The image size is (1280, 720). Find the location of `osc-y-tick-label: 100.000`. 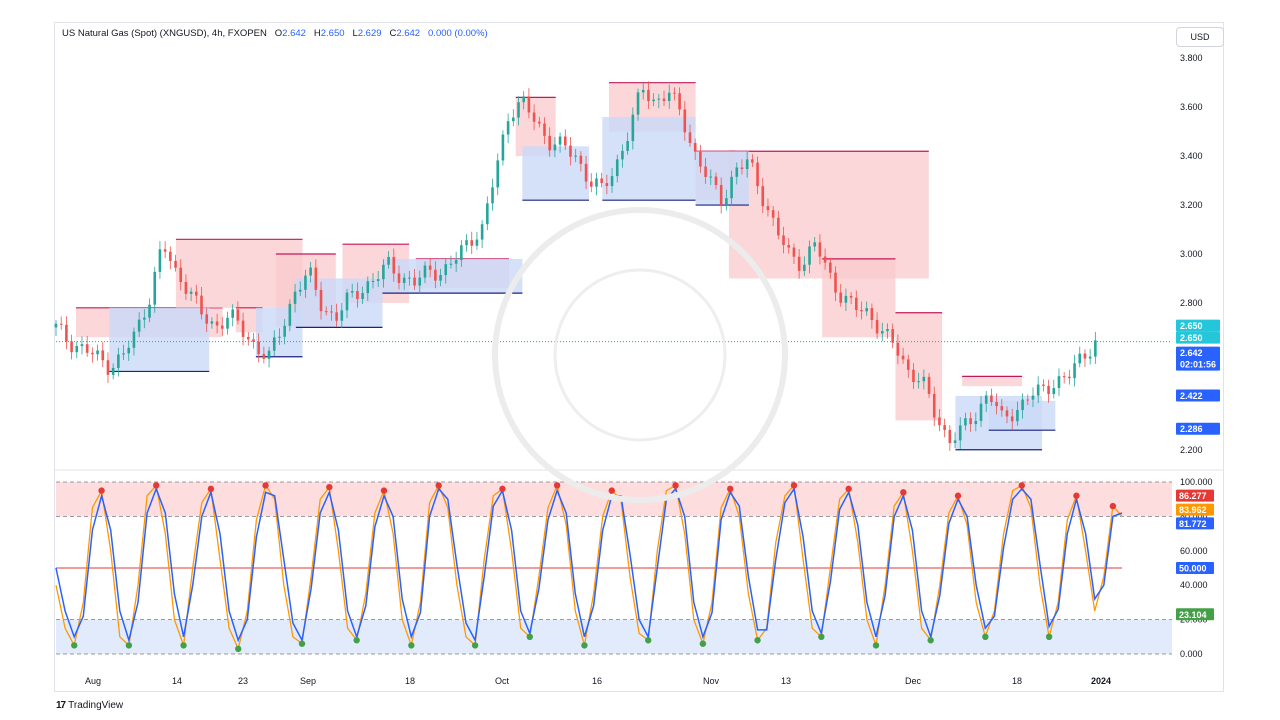

osc-y-tick-label: 100.000 is located at coordinates (1196, 482).